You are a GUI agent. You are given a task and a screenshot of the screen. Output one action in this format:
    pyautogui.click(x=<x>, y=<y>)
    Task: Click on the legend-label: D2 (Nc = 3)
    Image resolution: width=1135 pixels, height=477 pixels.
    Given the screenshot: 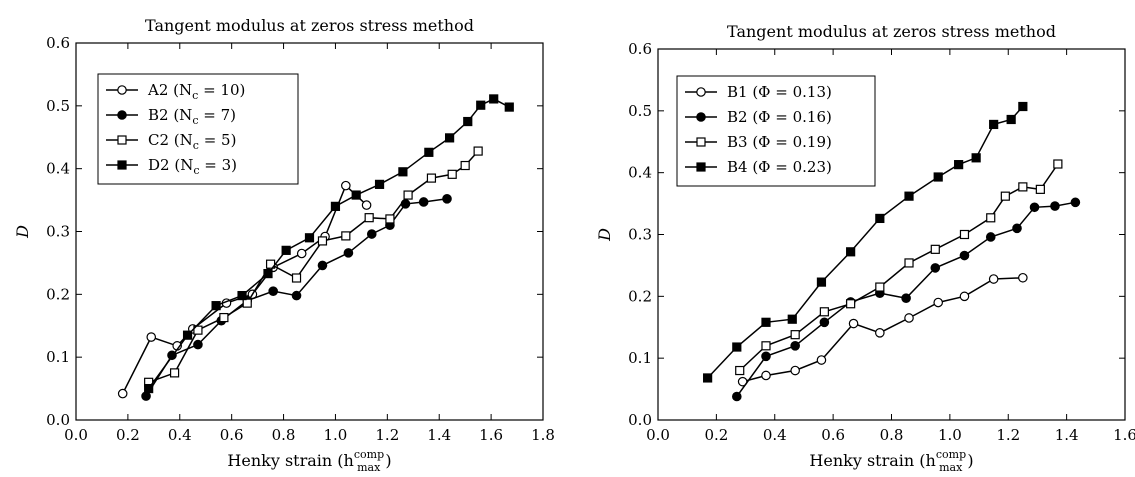 What is the action you would take?
    pyautogui.click(x=192, y=166)
    